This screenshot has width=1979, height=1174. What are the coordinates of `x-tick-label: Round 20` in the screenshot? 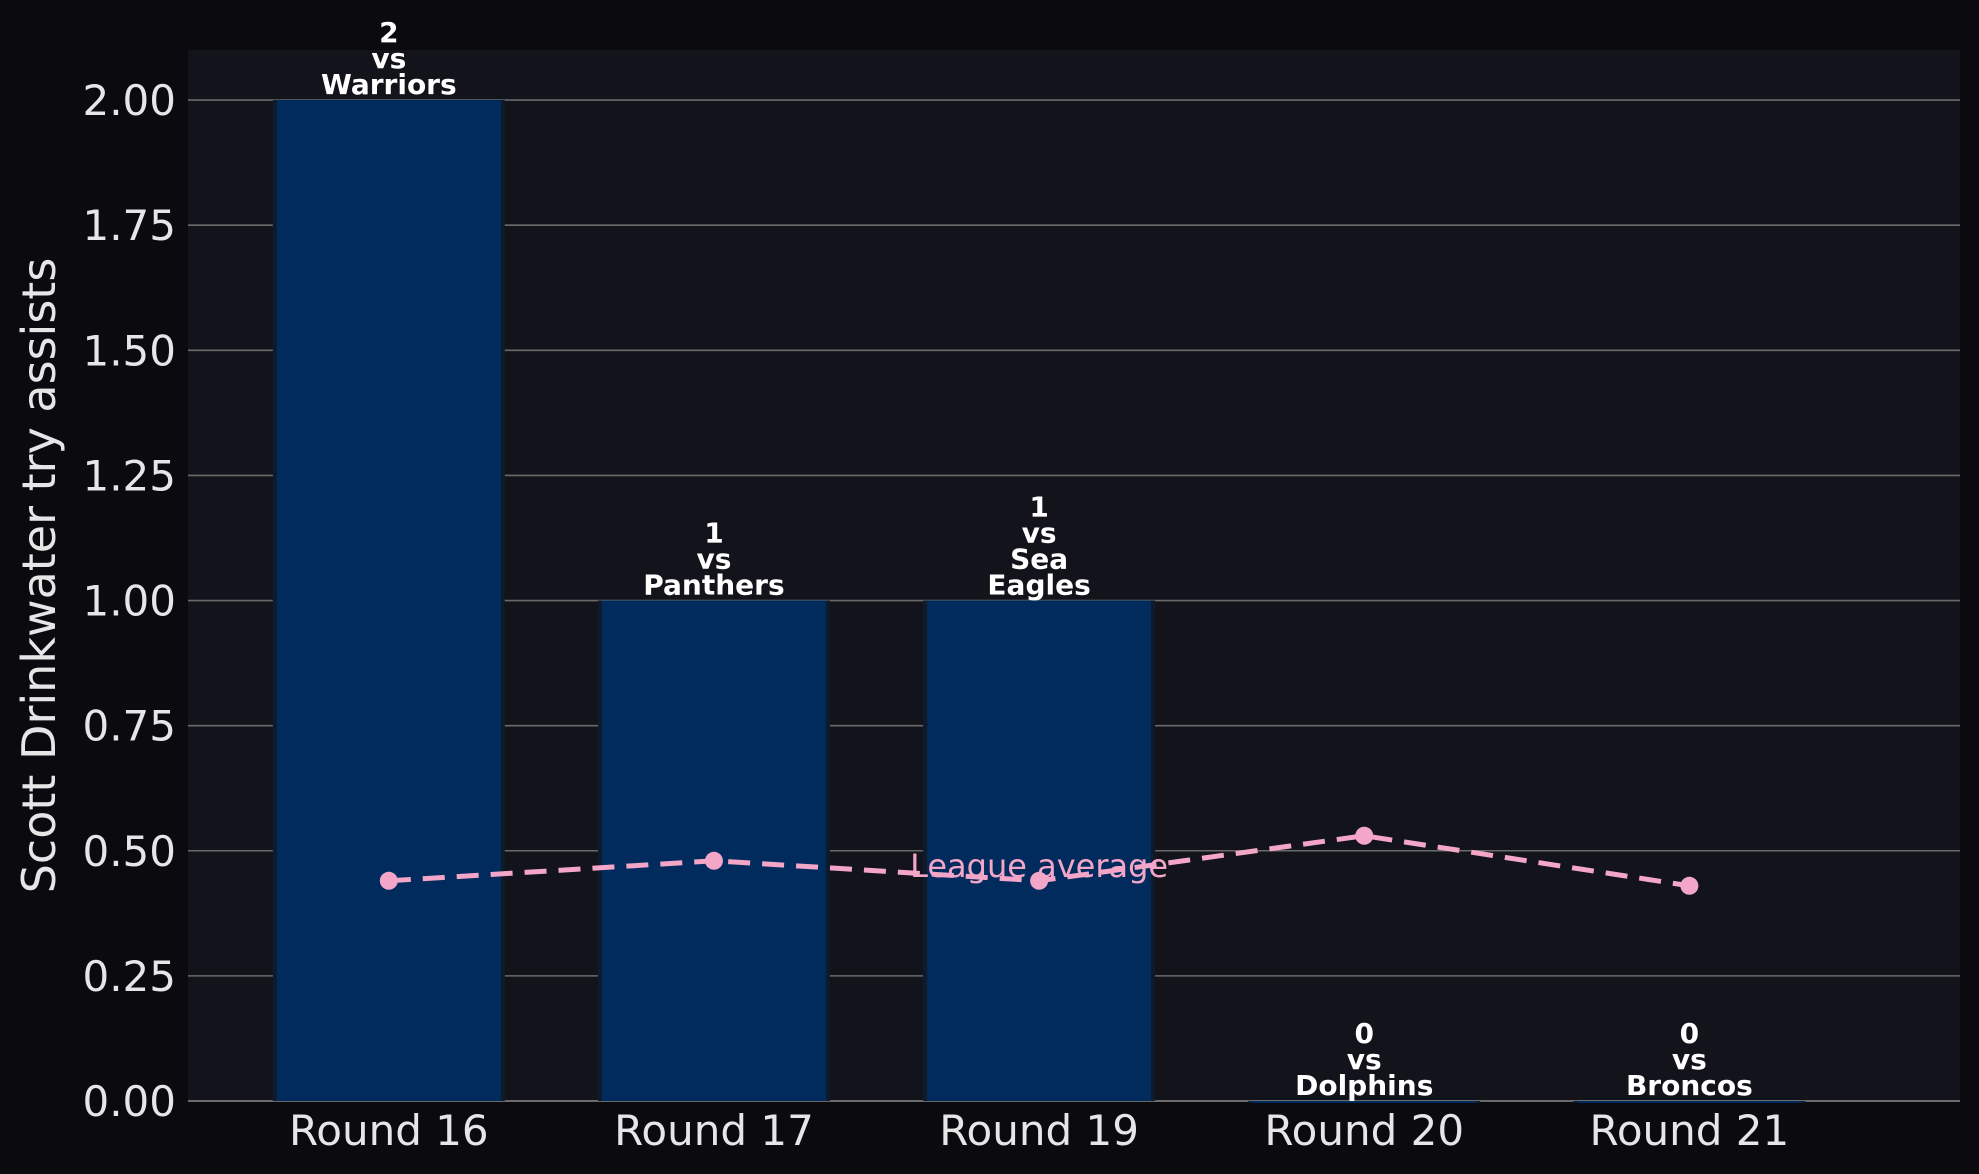 It's located at (1364, 1130).